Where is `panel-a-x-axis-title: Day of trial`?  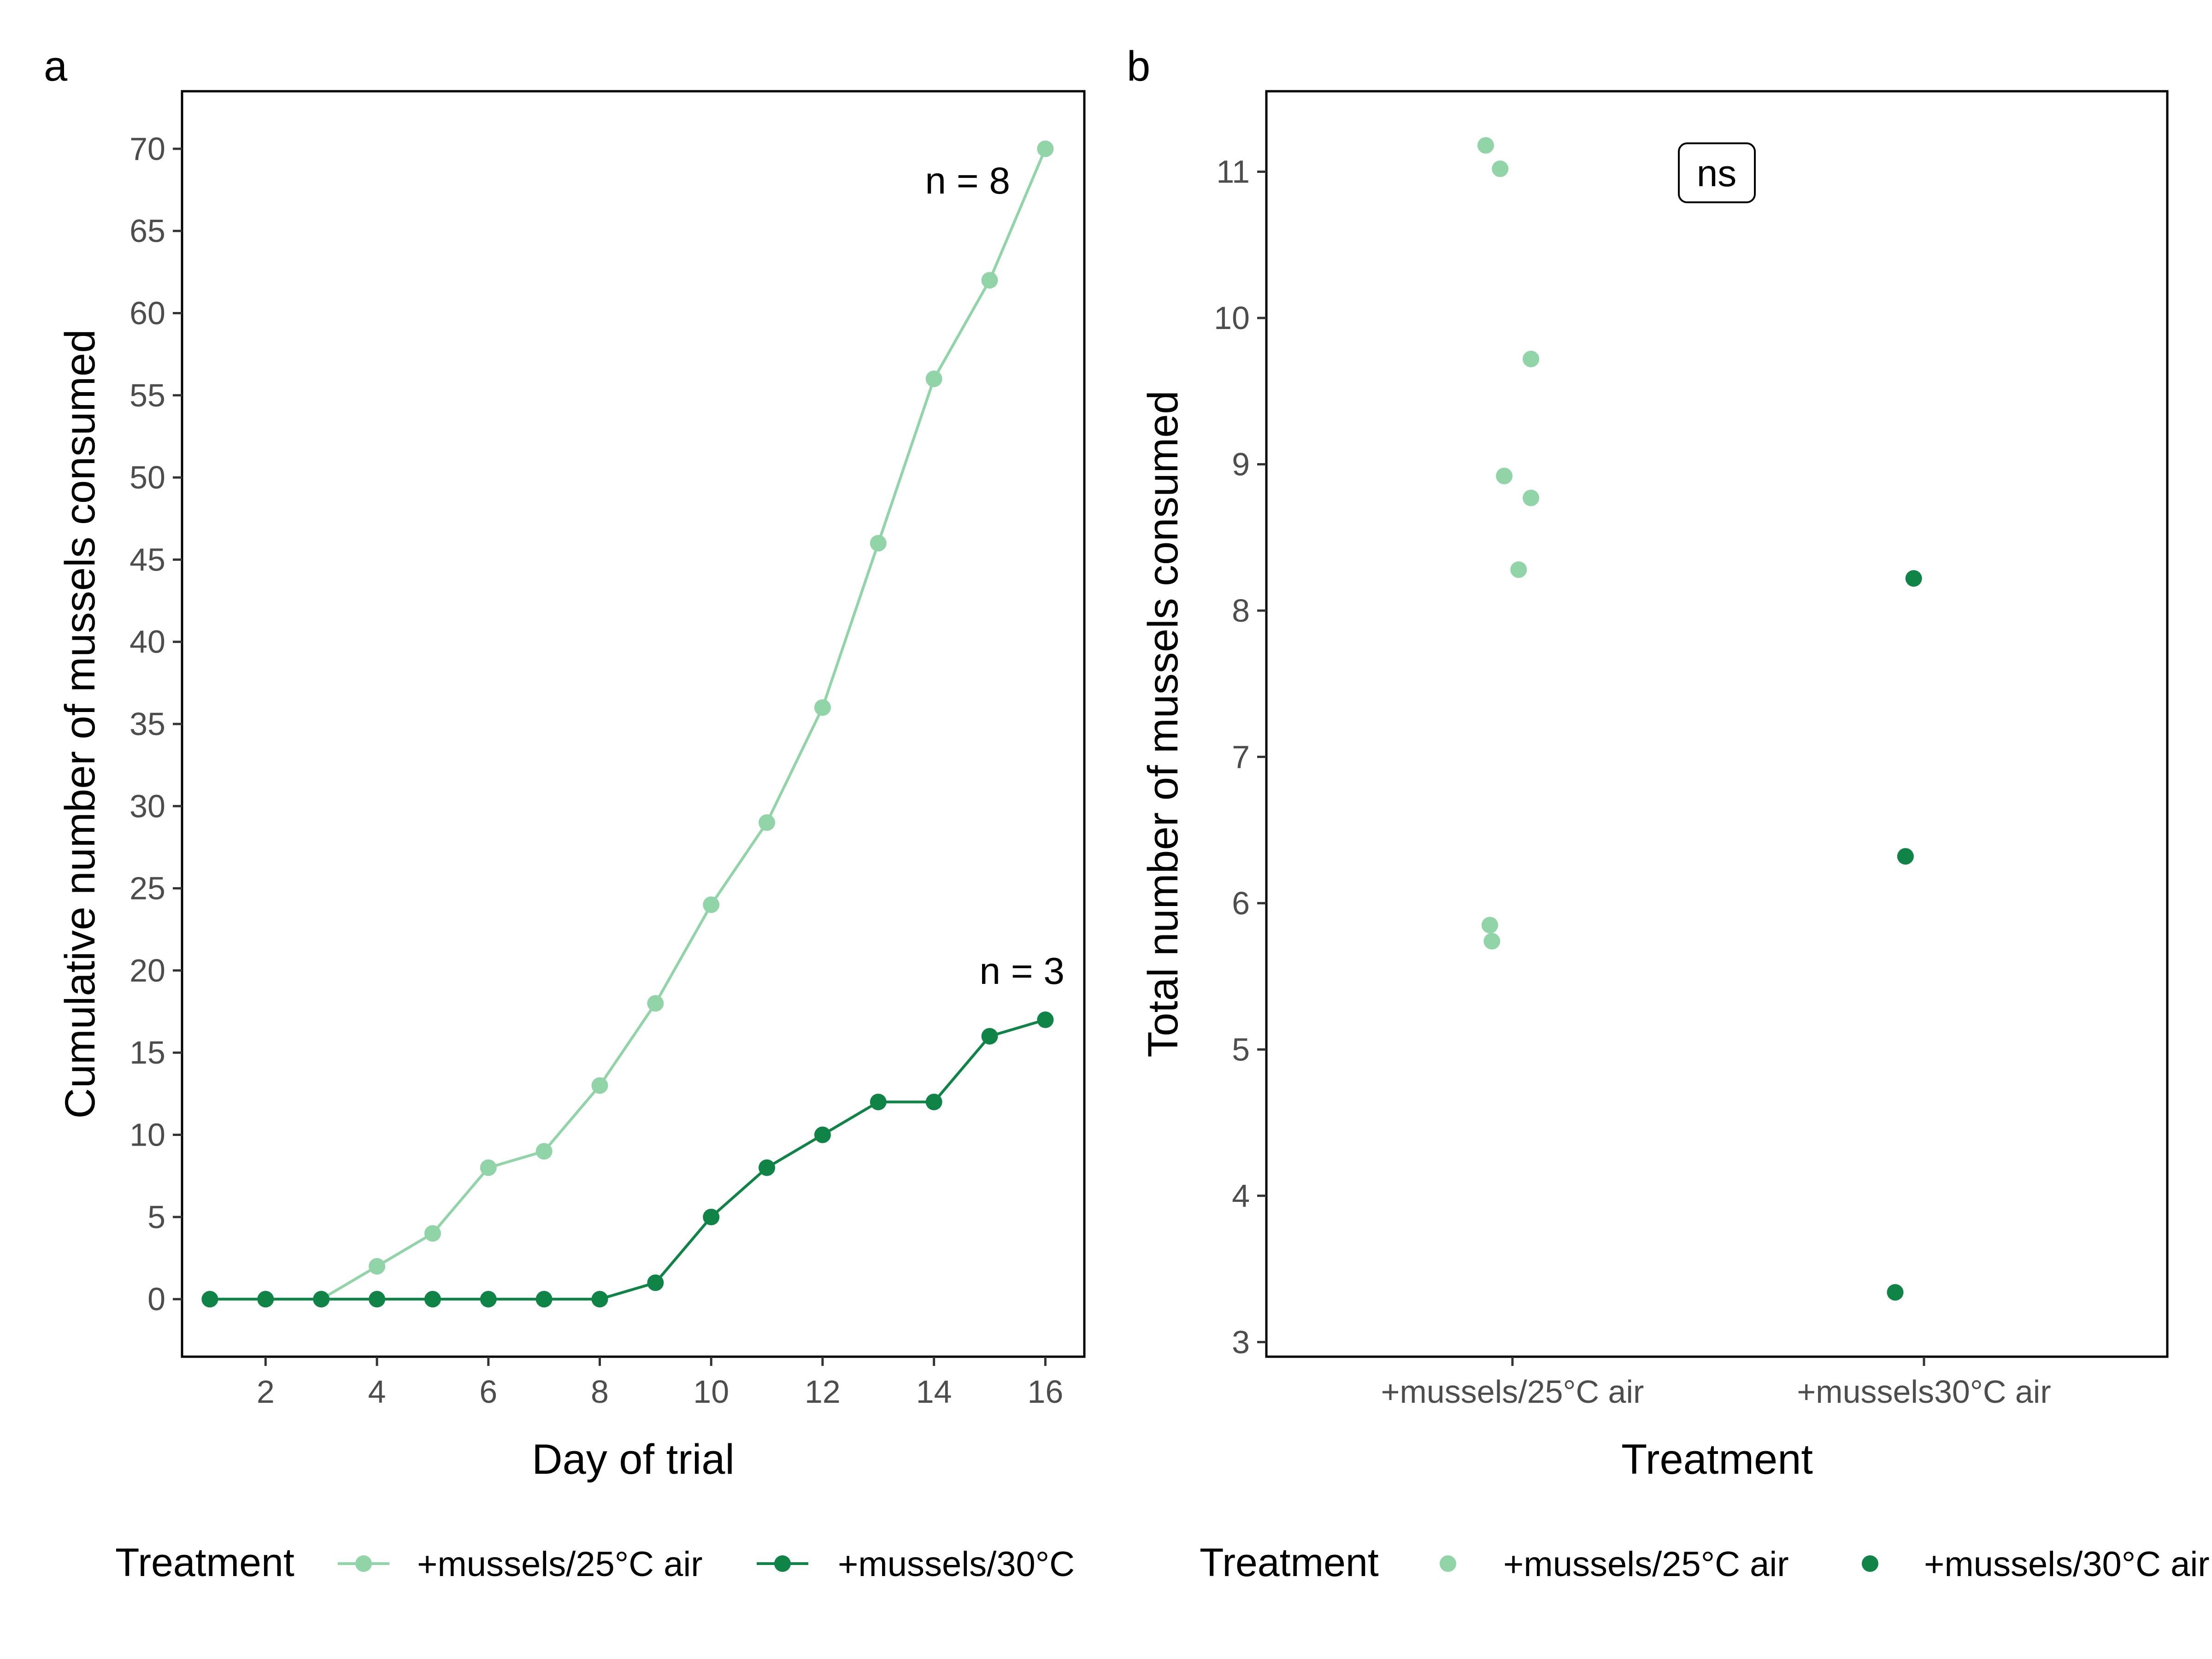 panel-a-x-axis-title: Day of trial is located at coordinates (633, 1459).